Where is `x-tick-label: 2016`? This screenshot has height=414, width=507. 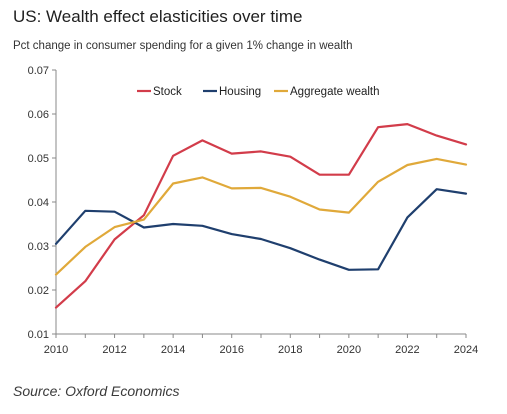
x-tick-label: 2016 is located at coordinates (231, 350).